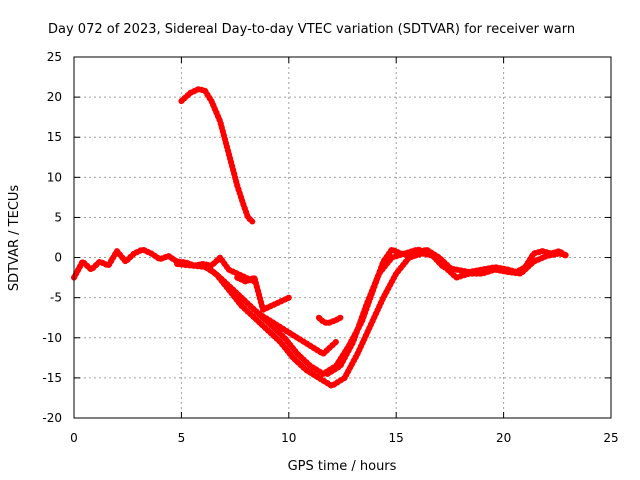  Describe the element at coordinates (446, 311) in the screenshot. I see `series-track-h-points` at that location.